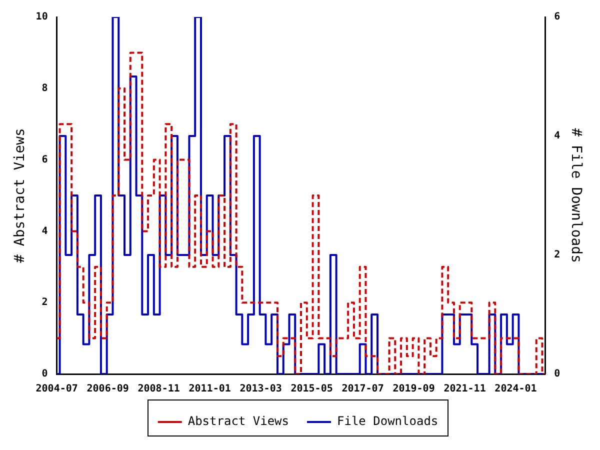 Image resolution: width=600 pixels, height=450 pixels. Describe the element at coordinates (45, 231) in the screenshot. I see `y-tick-label: 4` at that location.